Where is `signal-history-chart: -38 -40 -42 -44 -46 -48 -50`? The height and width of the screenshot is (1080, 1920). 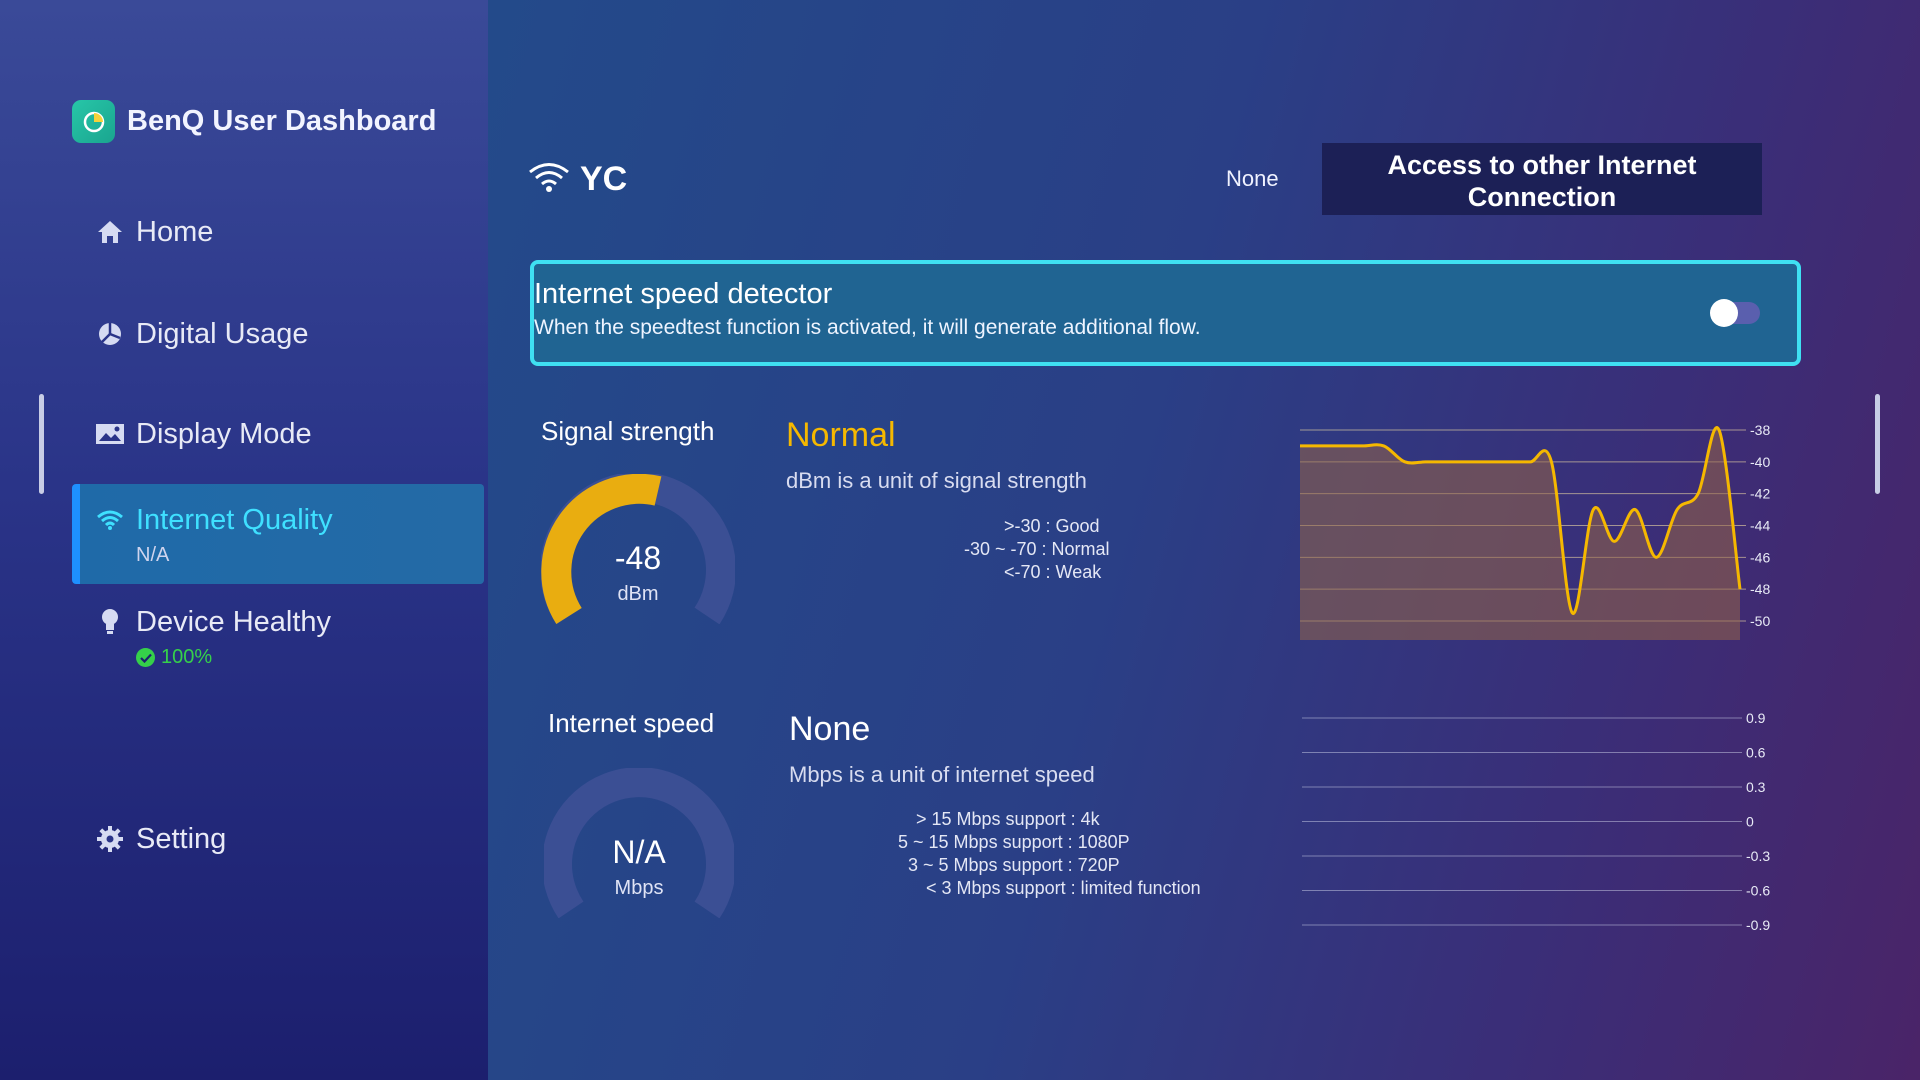 signal-history-chart: -38 -40 -42 -44 -46 -48 -50 is located at coordinates (1535, 531).